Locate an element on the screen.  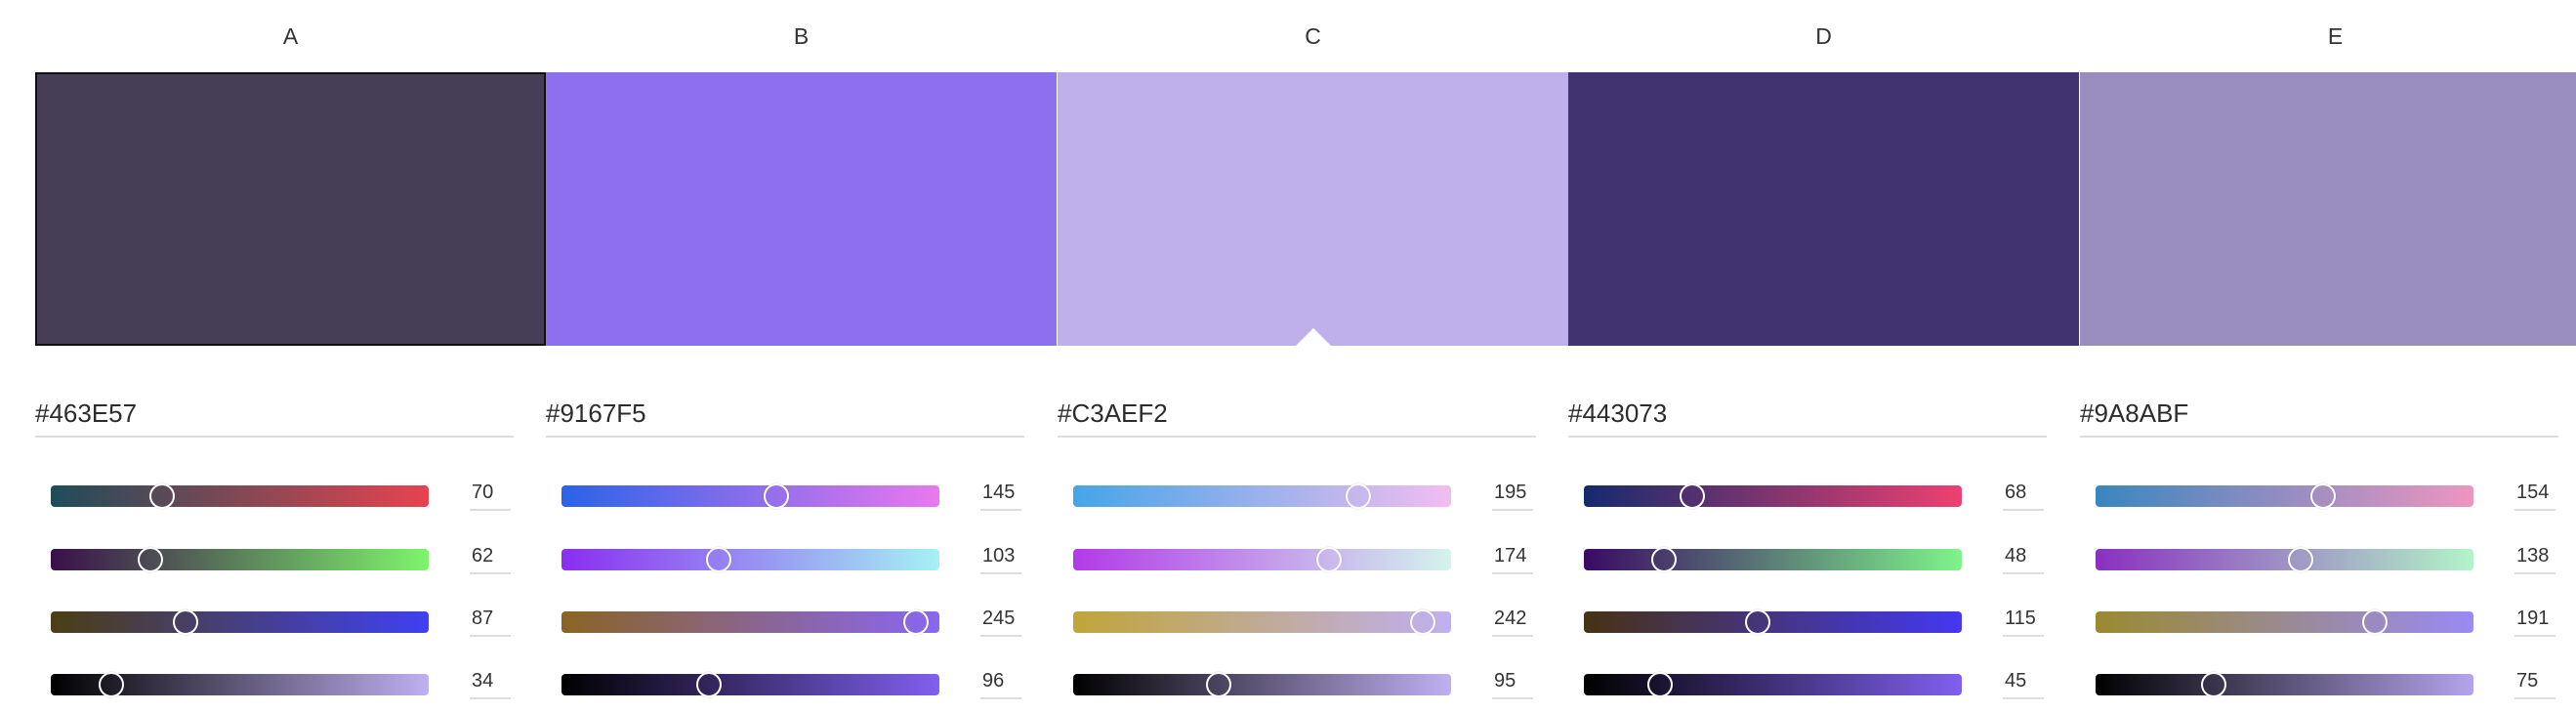
slider-row-alpha: 95 is located at coordinates (1317, 684).